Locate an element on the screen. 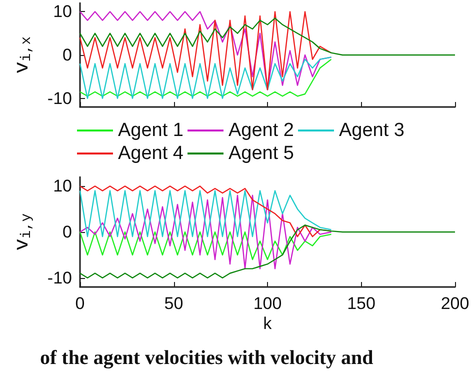  x-tick-label: 50 is located at coordinates (174, 303).